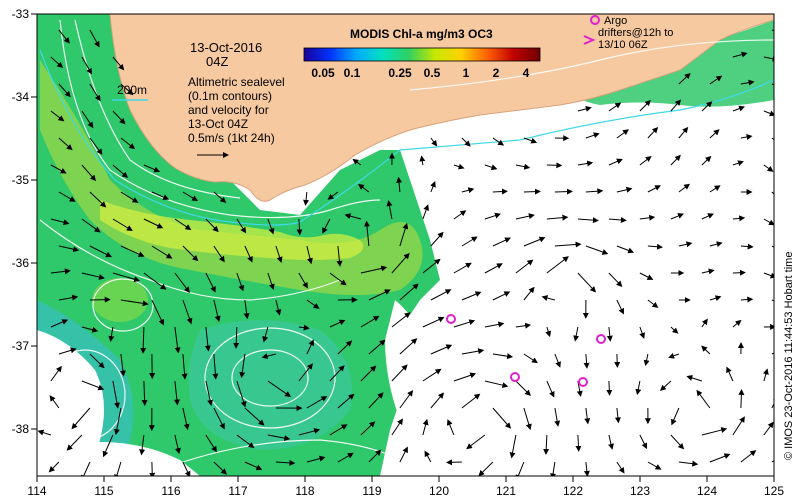 The image size is (800, 500). Describe the element at coordinates (218, 124) in the screenshot. I see `altimetry-legend-line: 13-Oct 04Z` at that location.